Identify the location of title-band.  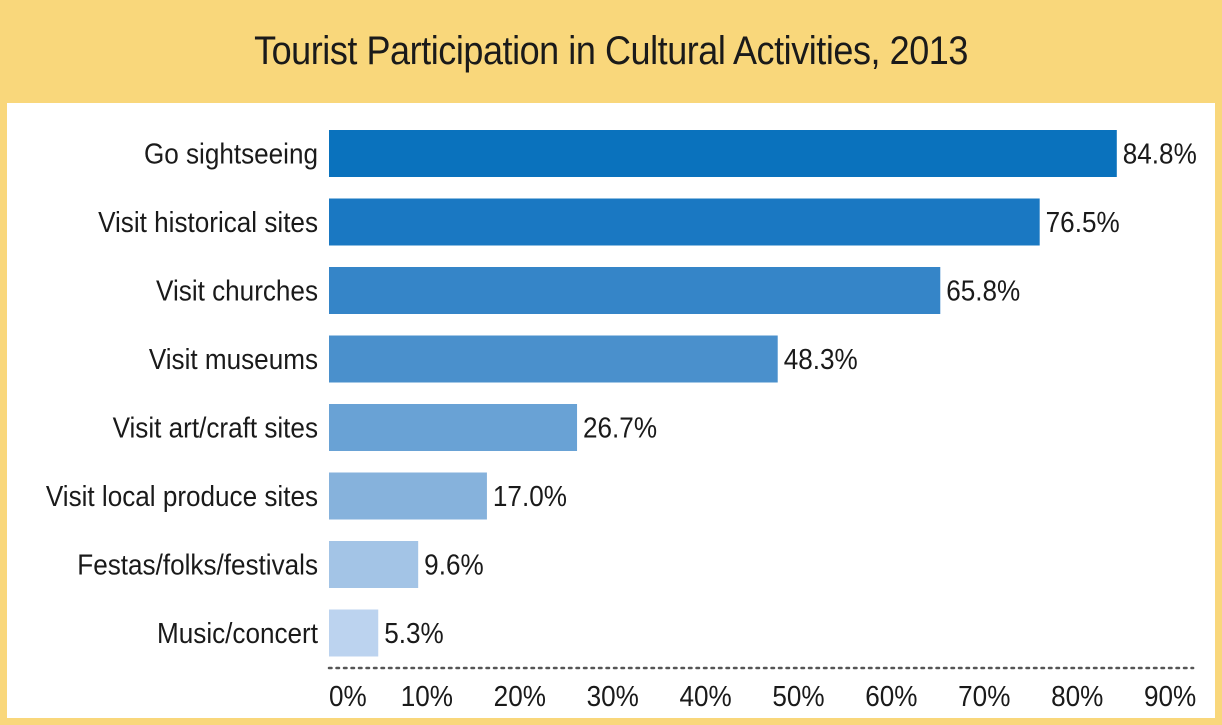
(611, 51).